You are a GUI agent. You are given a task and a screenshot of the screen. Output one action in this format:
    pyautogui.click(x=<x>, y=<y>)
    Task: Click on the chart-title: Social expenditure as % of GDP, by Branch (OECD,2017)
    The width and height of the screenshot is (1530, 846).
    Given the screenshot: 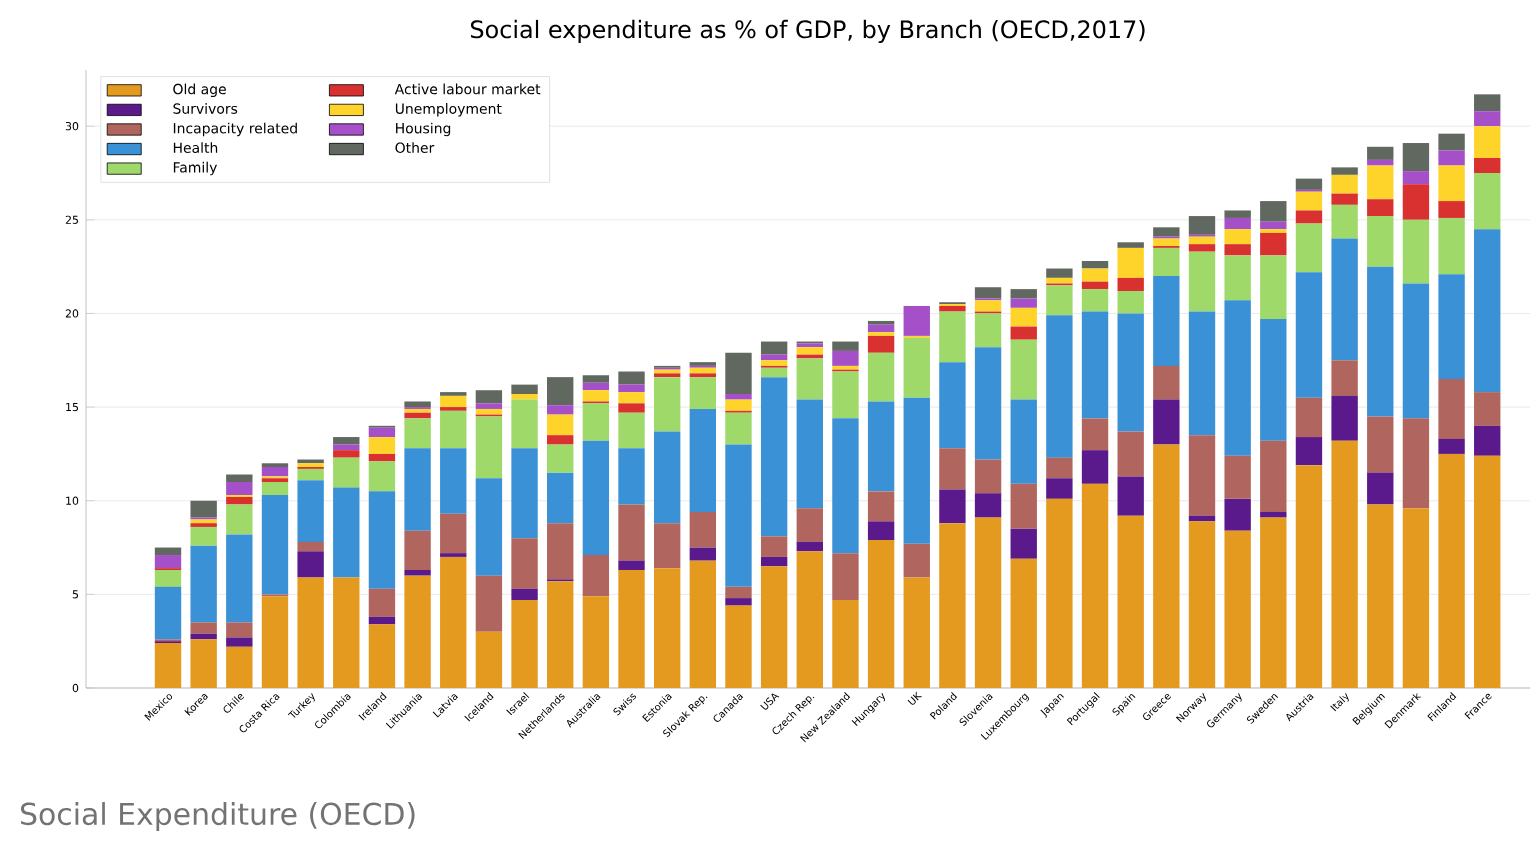 What is the action you would take?
    pyautogui.click(x=807, y=31)
    